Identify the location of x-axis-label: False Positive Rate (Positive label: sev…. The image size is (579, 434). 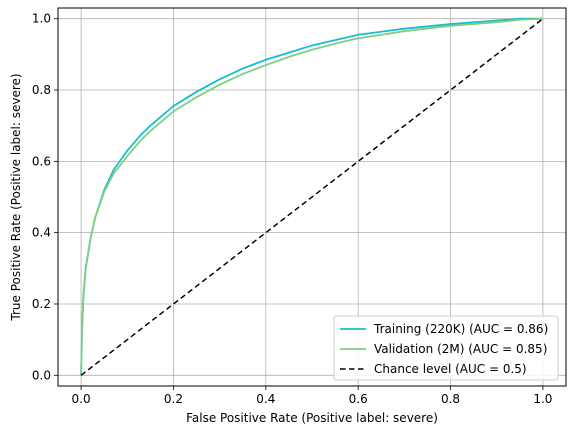
(312, 418).